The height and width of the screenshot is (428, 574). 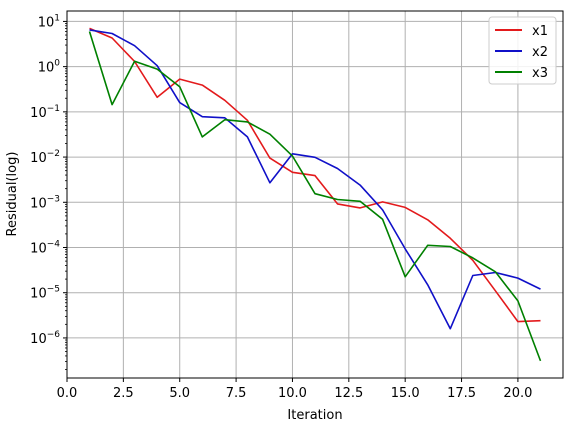 I want to click on x-tick-label: 20.0, so click(x=517, y=393).